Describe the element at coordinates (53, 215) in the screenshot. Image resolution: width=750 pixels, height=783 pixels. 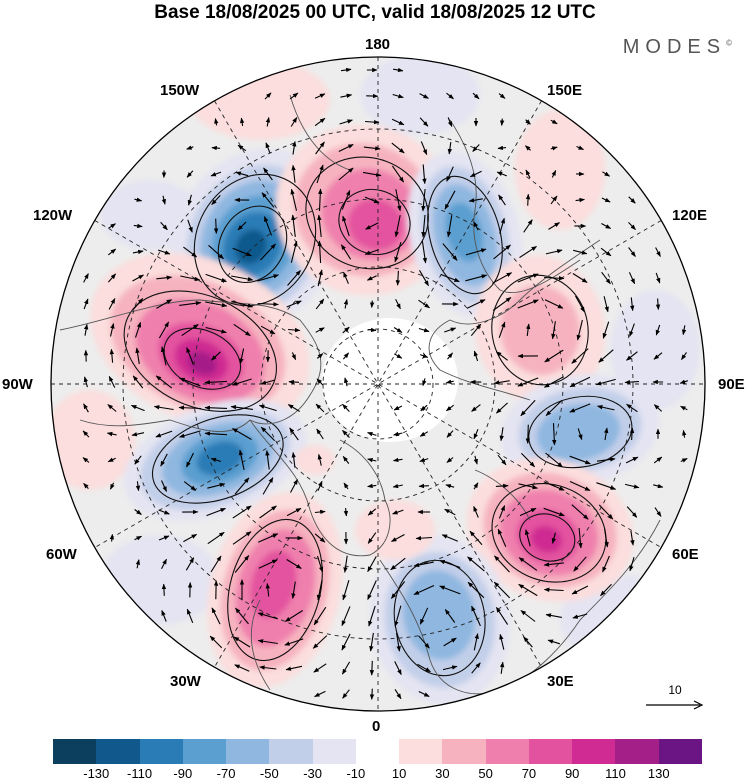
I see `lon-label-120w: 120W` at that location.